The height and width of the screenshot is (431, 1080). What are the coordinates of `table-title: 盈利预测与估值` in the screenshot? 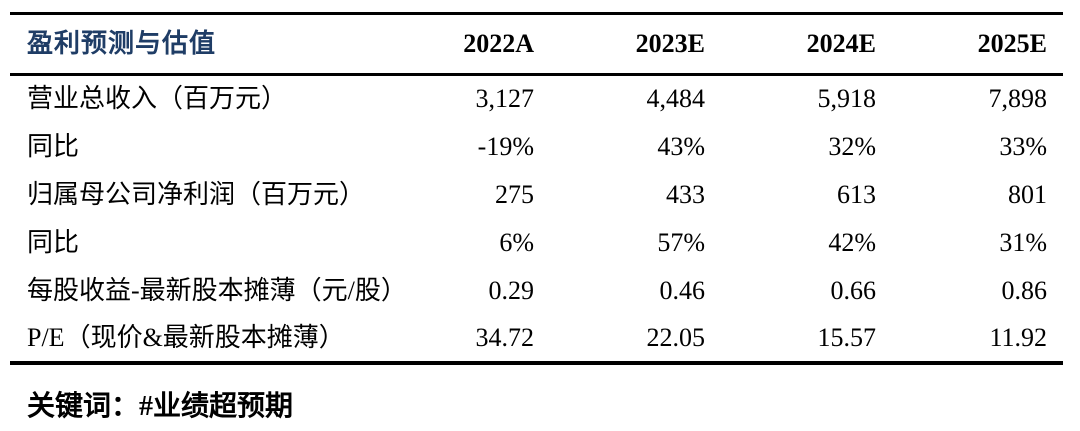 It's located at (122, 43).